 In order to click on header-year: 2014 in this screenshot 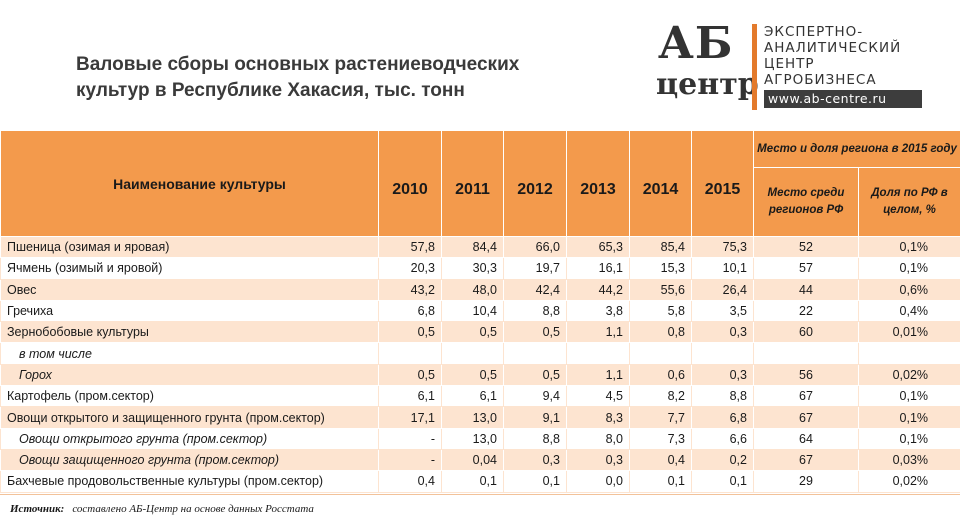, I will do `click(660, 183)`.